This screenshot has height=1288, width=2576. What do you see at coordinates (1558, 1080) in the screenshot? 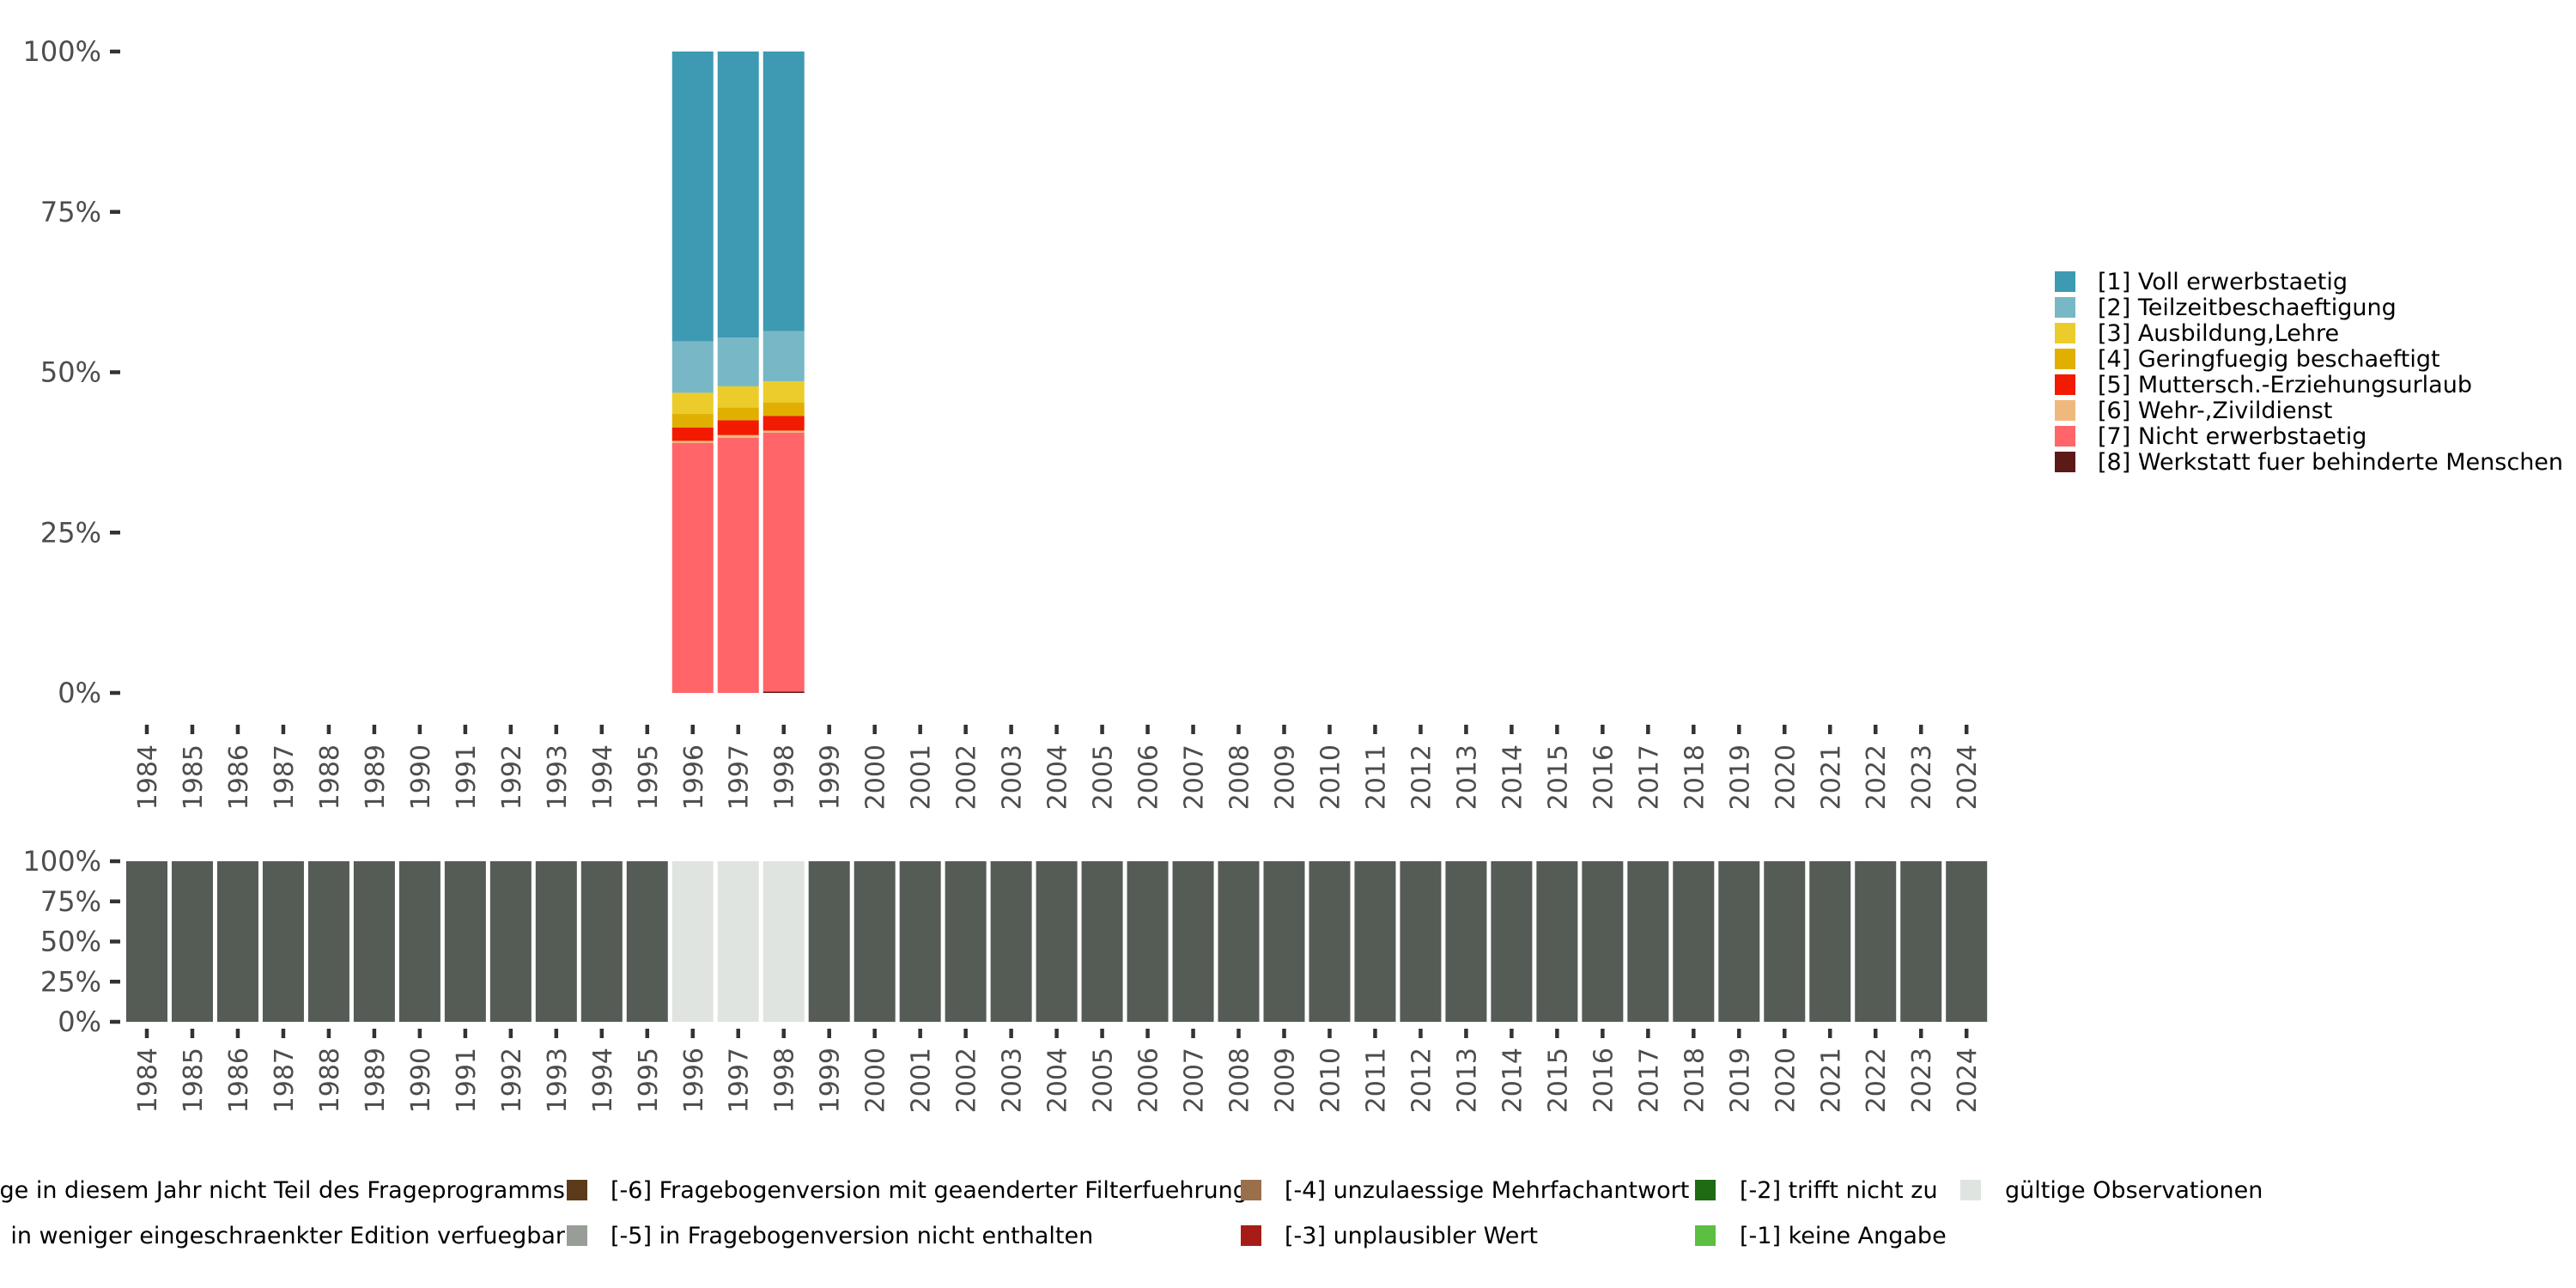
I see `x-tick-label: 2015` at bounding box center [1558, 1080].